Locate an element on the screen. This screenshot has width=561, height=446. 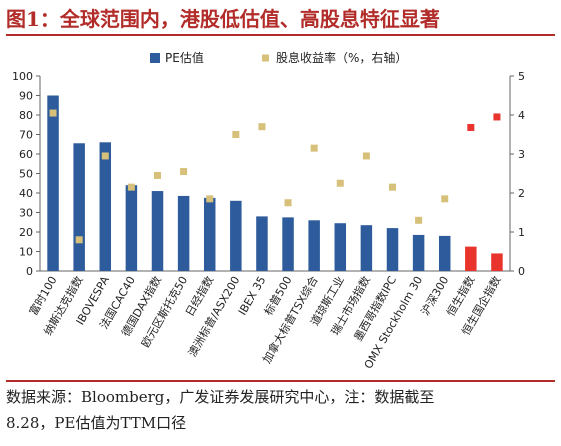
source-line-2: 8.28，PE估值为TTM口径 is located at coordinates (96, 423).